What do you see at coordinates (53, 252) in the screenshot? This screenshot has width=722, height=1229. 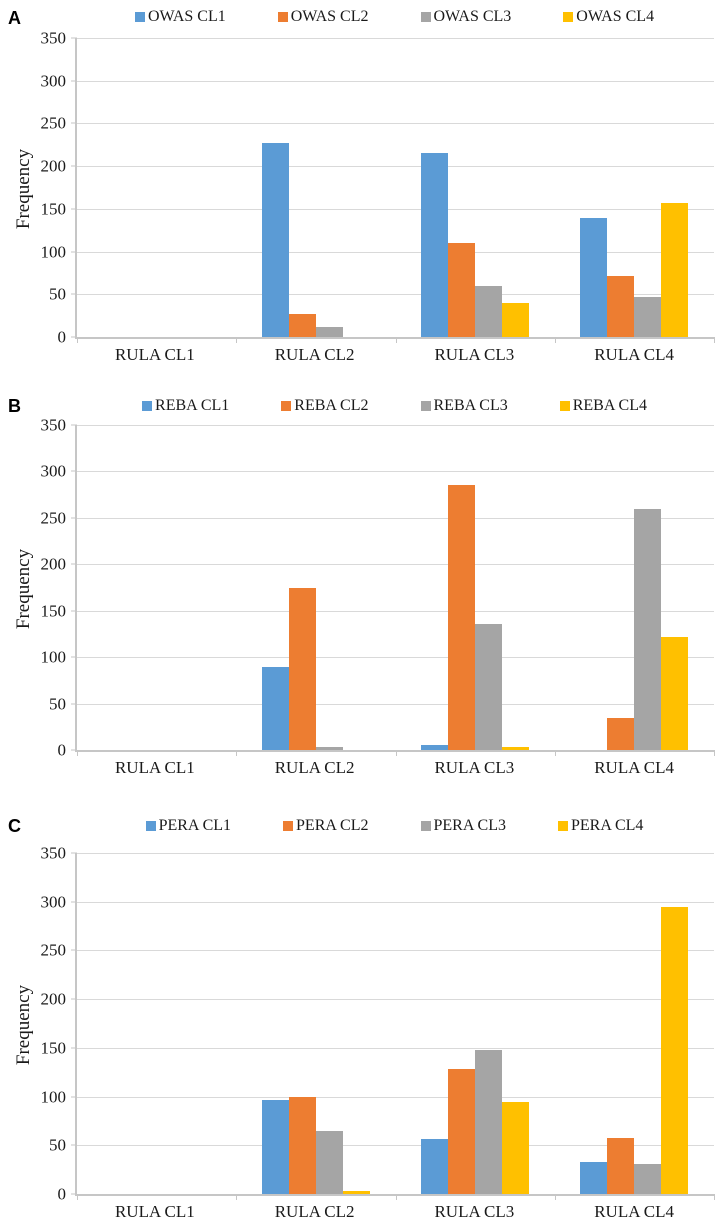 I see `y-tick-label: 100` at bounding box center [53, 252].